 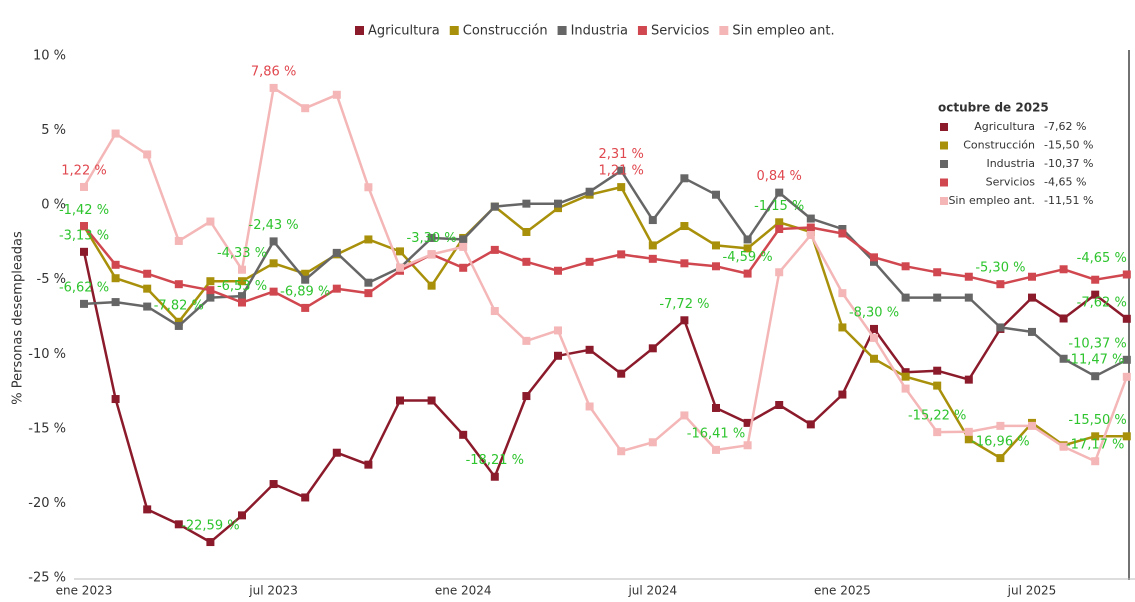 I want to click on data-label: 1,21 %, so click(x=620, y=171).